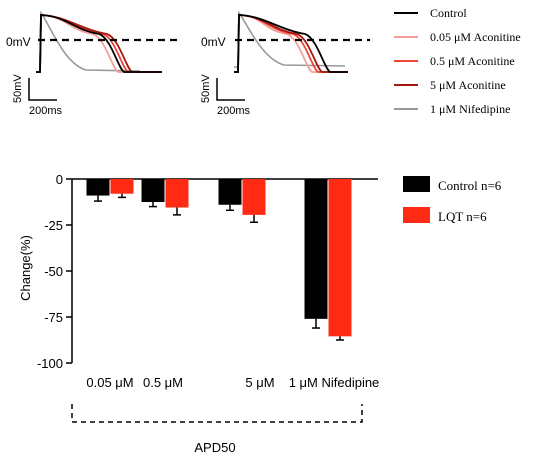 The height and width of the screenshot is (460, 550). I want to click on y-tick-label: -50, so click(53, 271).